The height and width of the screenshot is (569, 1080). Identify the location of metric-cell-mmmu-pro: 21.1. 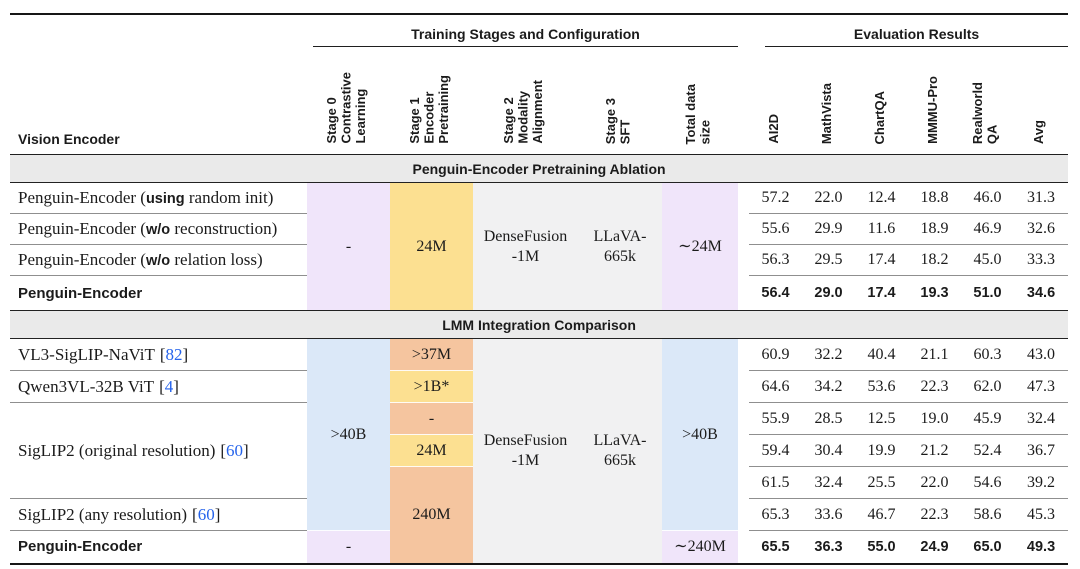
(934, 354).